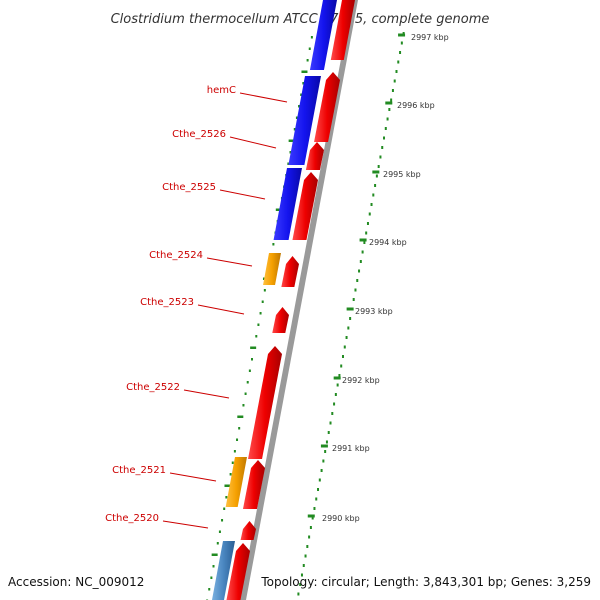  What do you see at coordinates (253, 347) in the screenshot?
I see `inner-major-tick` at bounding box center [253, 347].